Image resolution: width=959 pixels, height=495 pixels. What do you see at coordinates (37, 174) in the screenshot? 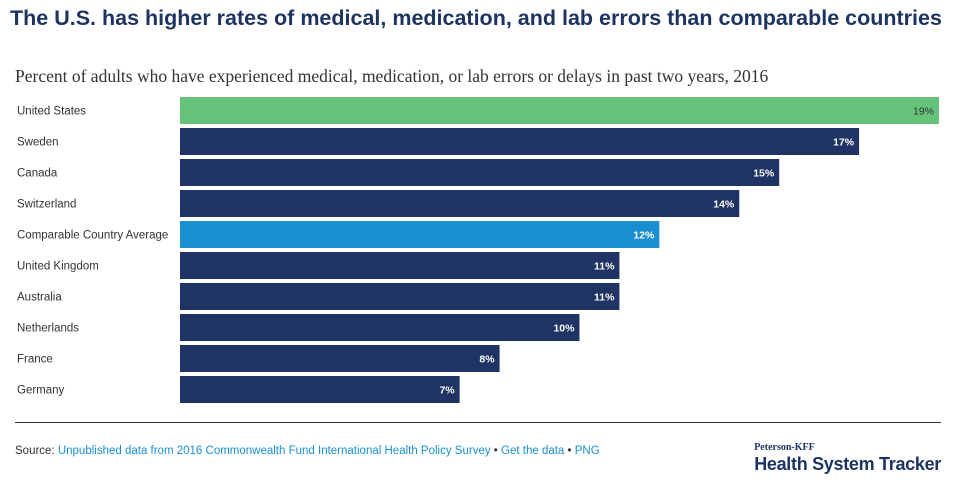
I see `category-label: Canada` at bounding box center [37, 174].